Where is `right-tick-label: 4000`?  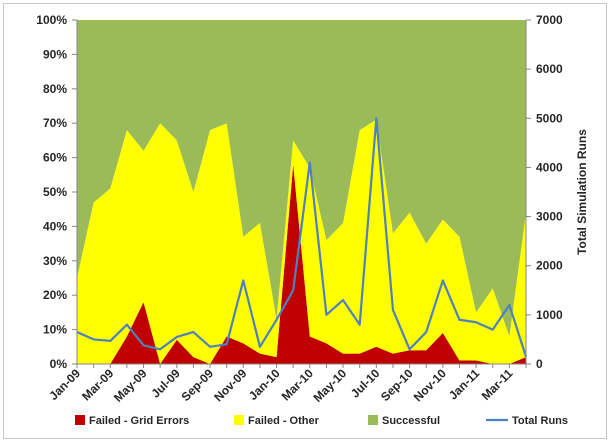 right-tick-label: 4000 is located at coordinates (549, 167).